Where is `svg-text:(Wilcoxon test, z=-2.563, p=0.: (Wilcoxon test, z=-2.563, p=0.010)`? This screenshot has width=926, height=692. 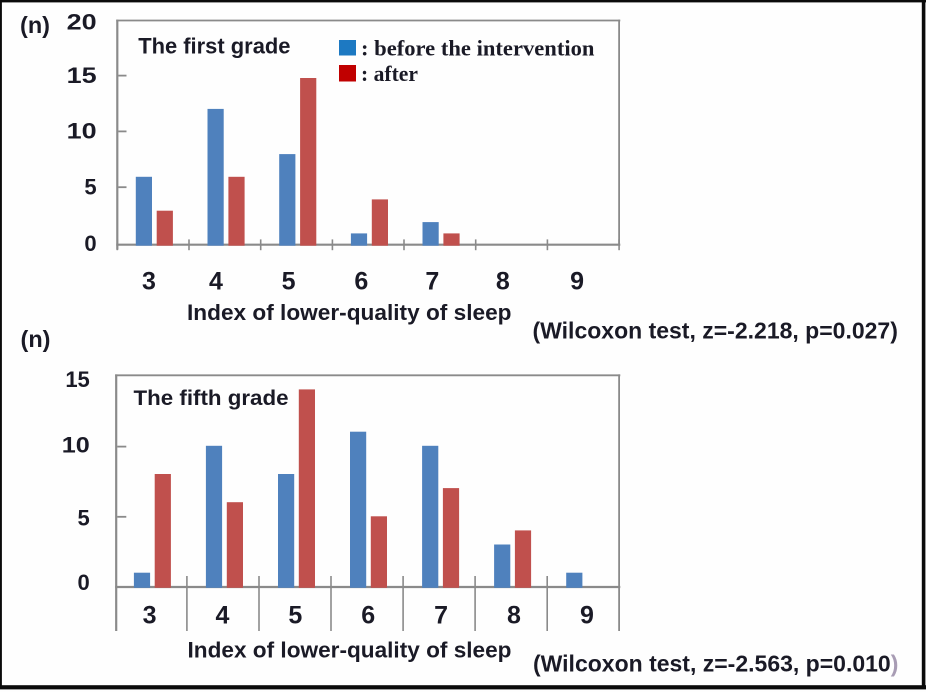 svg-text:(Wilcoxon test, z=-2.563, p=0.: (Wilcoxon test, z=-2.563, p=0.010) is located at coordinates (715, 663).